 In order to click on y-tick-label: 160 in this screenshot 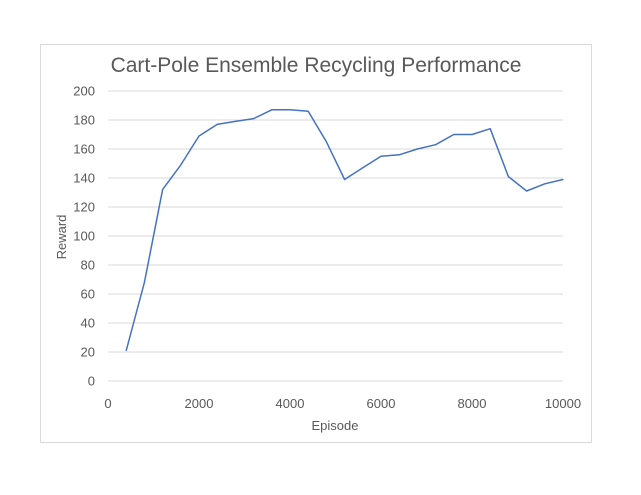, I will do `click(84, 149)`.